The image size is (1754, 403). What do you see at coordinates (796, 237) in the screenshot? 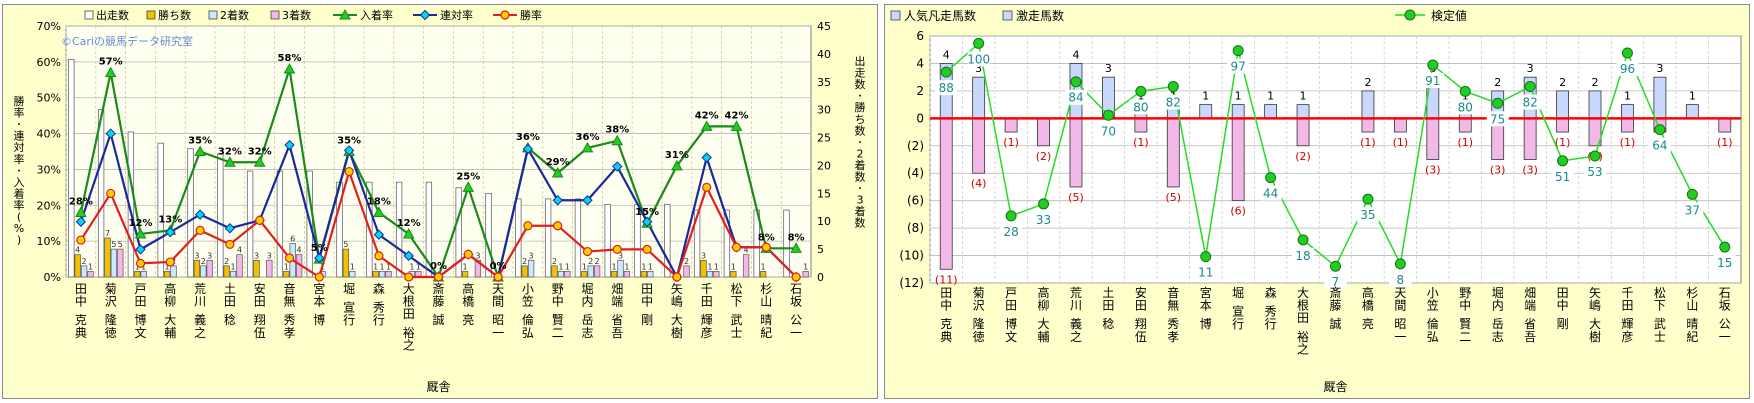
I see `data-label-入着率: 8%` at bounding box center [796, 237].